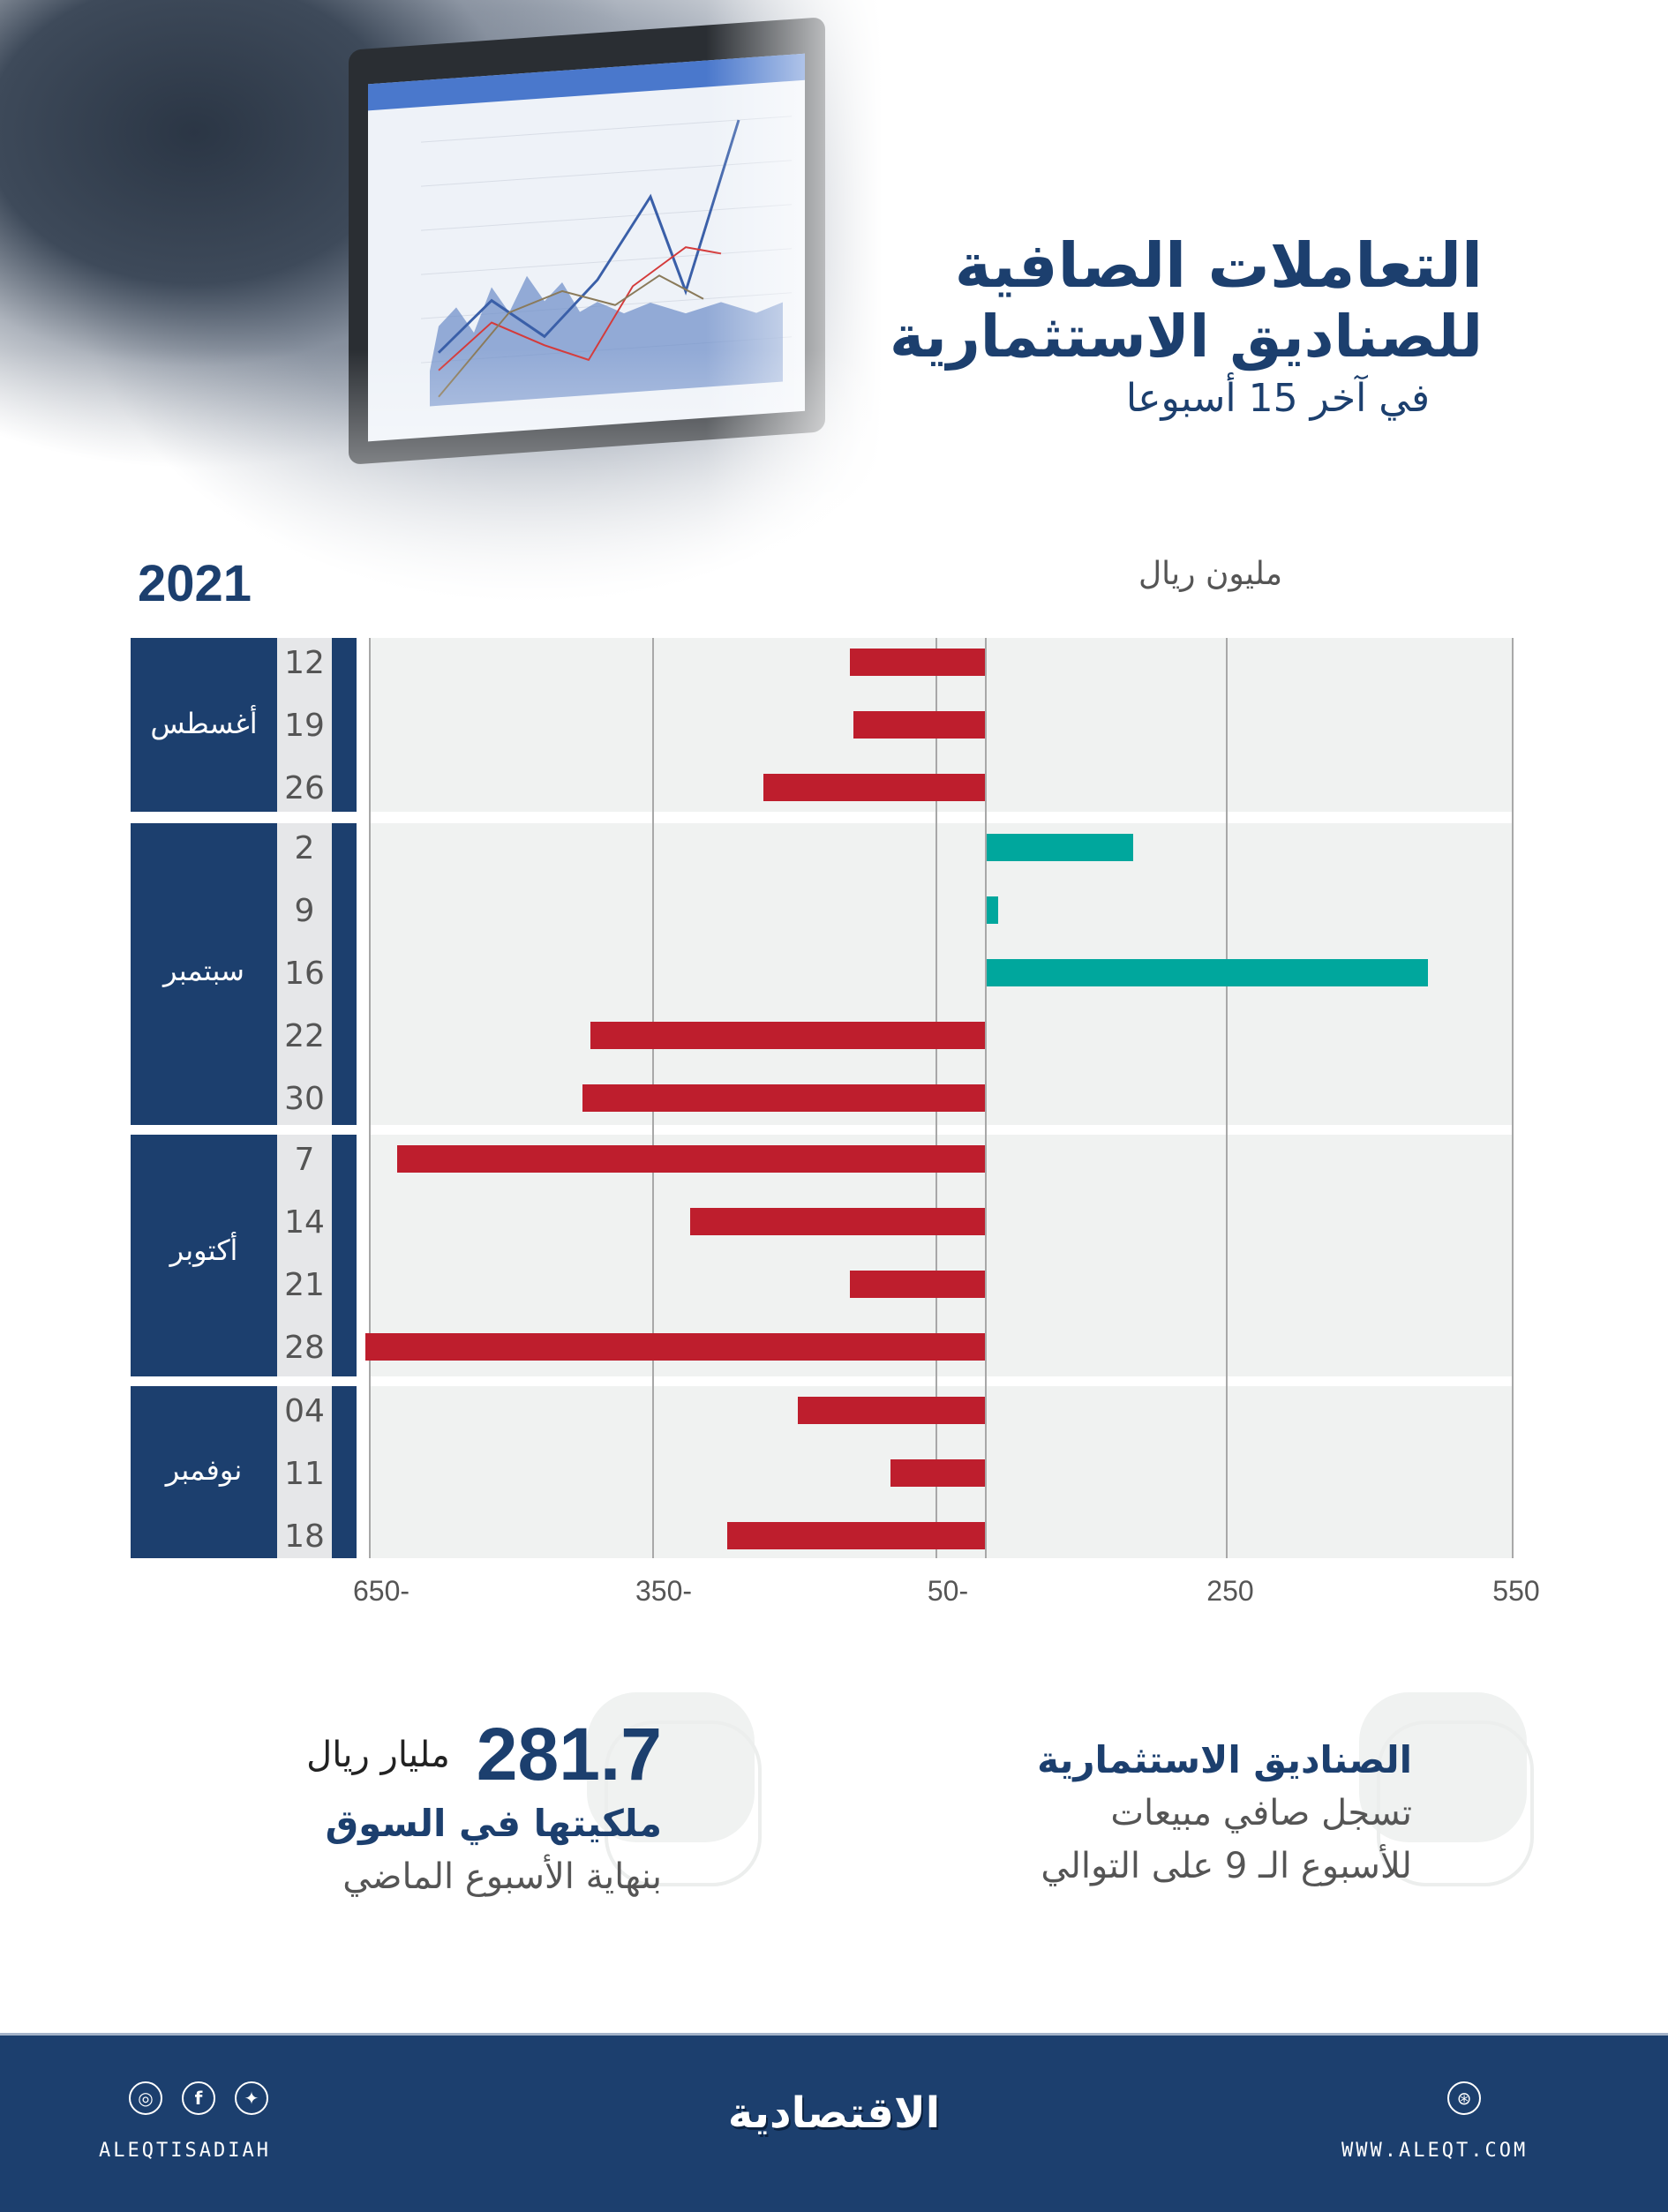  I want to click on web-icon: ⊛, so click(1464, 2098).